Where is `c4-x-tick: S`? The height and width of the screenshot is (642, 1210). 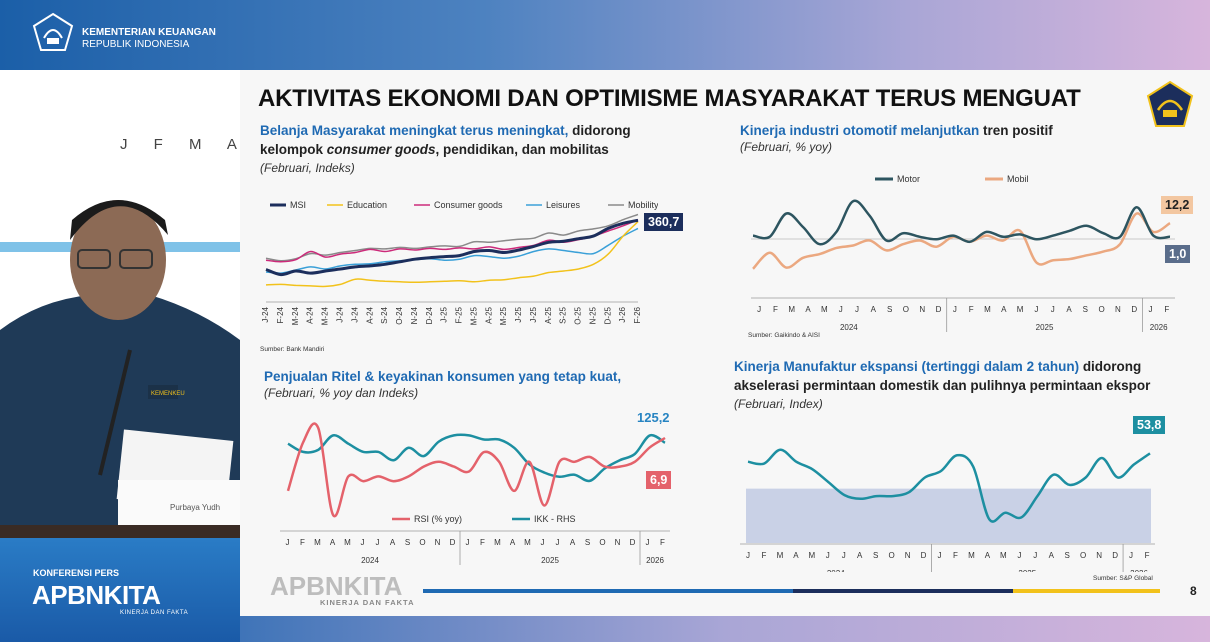 c4-x-tick: S is located at coordinates (875, 555).